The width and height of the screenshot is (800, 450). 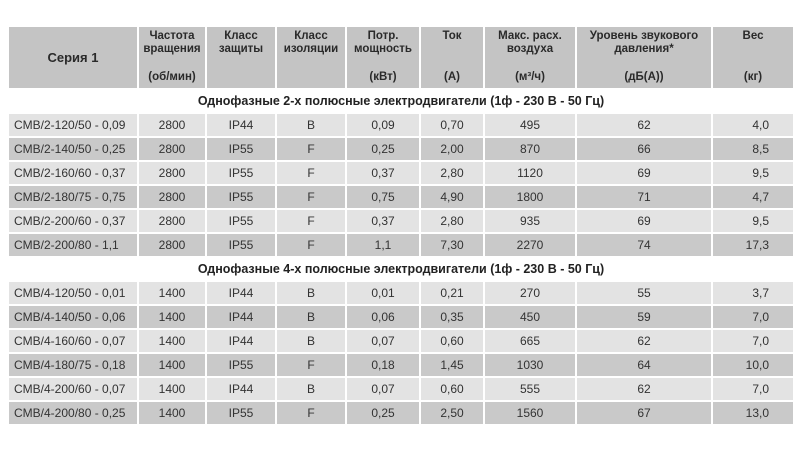 What do you see at coordinates (452, 77) in the screenshot?
I see `column-unit: (А)` at bounding box center [452, 77].